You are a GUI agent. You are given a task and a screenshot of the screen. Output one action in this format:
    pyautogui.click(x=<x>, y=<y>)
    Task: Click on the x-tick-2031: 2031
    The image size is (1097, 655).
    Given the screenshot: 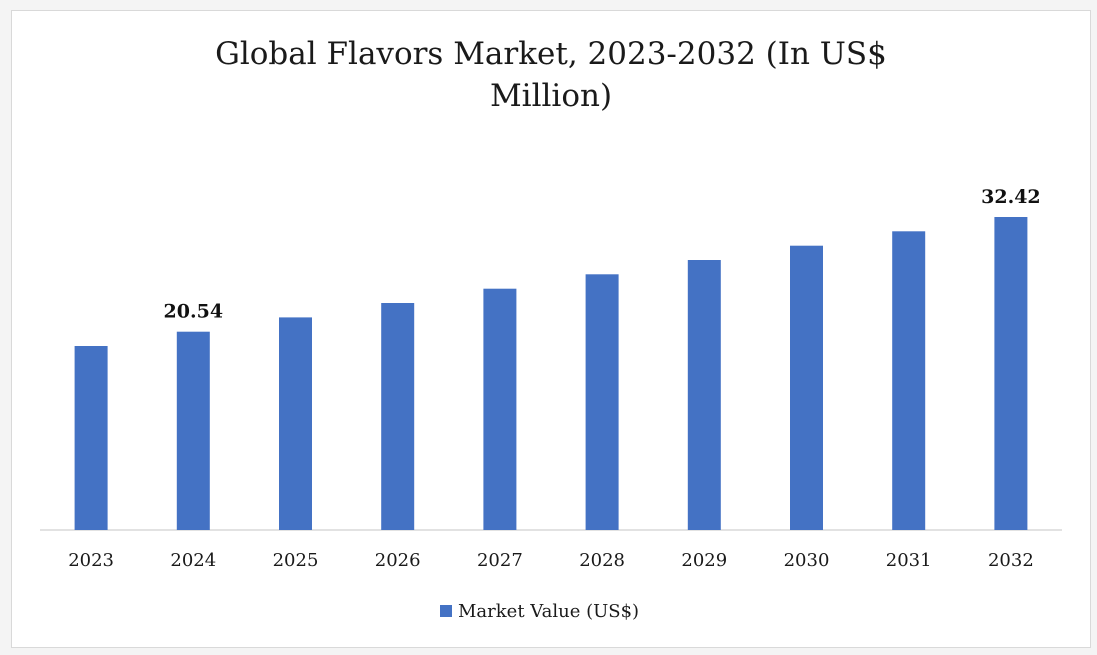 What is the action you would take?
    pyautogui.click(x=909, y=560)
    